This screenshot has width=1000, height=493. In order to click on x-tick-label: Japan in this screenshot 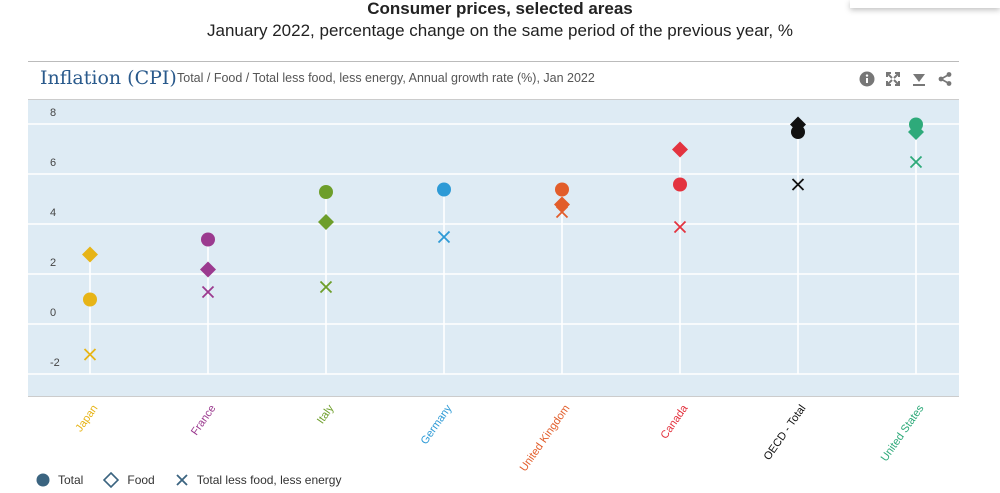, I will do `click(86, 418)`.